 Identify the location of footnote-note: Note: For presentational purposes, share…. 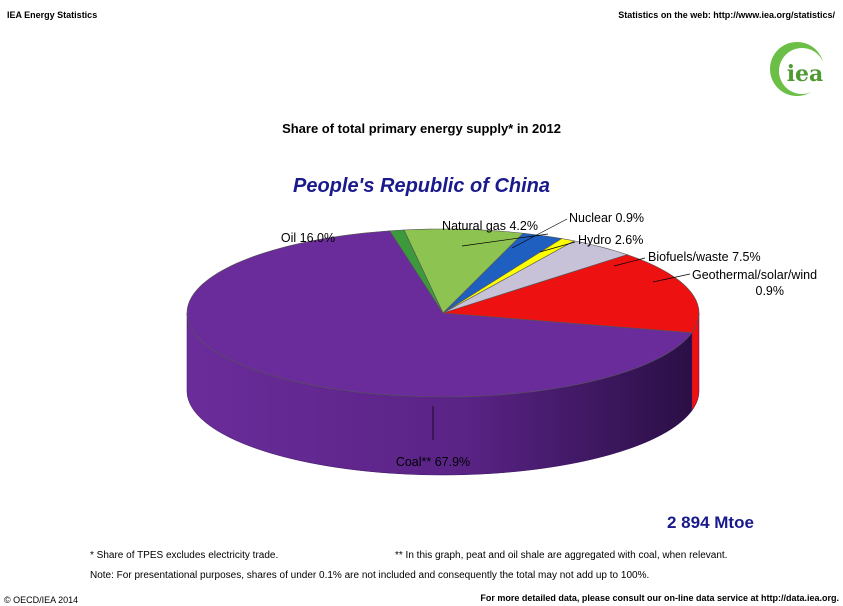
(370, 575).